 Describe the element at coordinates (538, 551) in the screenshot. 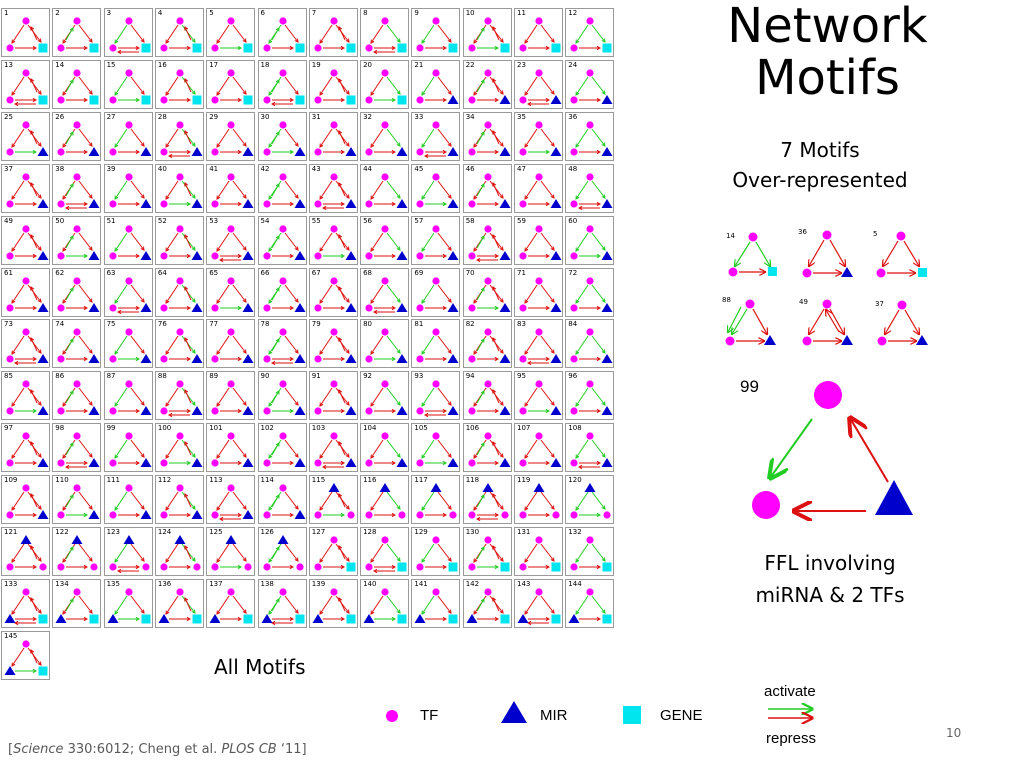

I see `motif-cell: 131` at that location.